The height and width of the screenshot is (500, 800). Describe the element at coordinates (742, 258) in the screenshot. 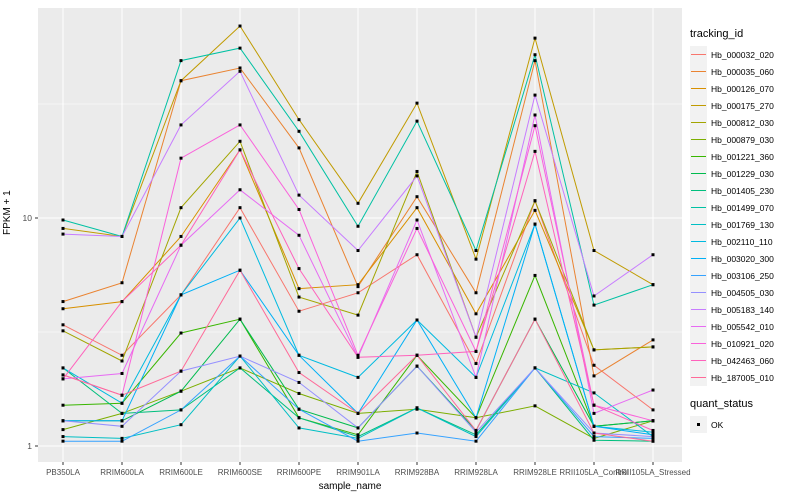

I see `legend-item-label: Hb_003020_300` at that location.